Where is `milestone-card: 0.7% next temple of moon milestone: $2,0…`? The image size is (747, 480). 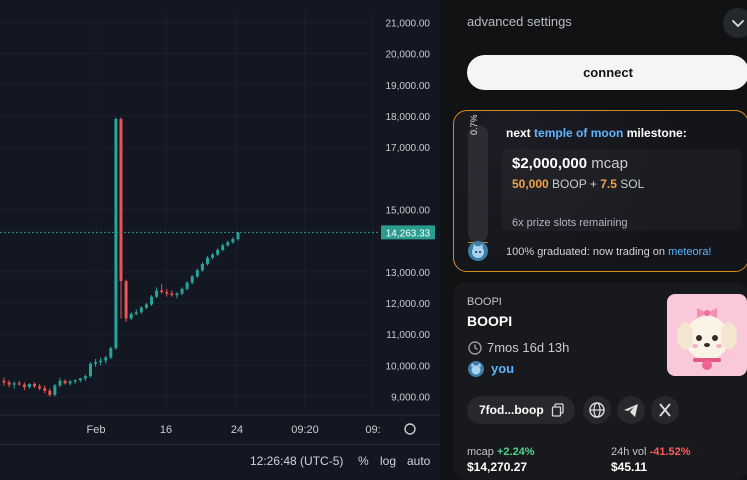 milestone-card: 0.7% next temple of moon milestone: $2,0… is located at coordinates (600, 191).